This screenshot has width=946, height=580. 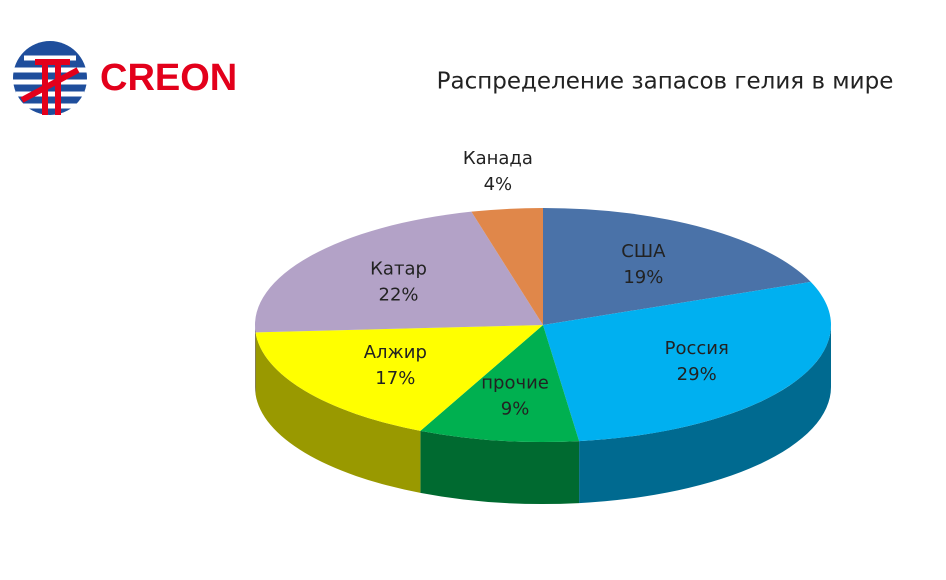 What do you see at coordinates (697, 348) in the screenshot?
I see `slice-label: Россия` at bounding box center [697, 348].